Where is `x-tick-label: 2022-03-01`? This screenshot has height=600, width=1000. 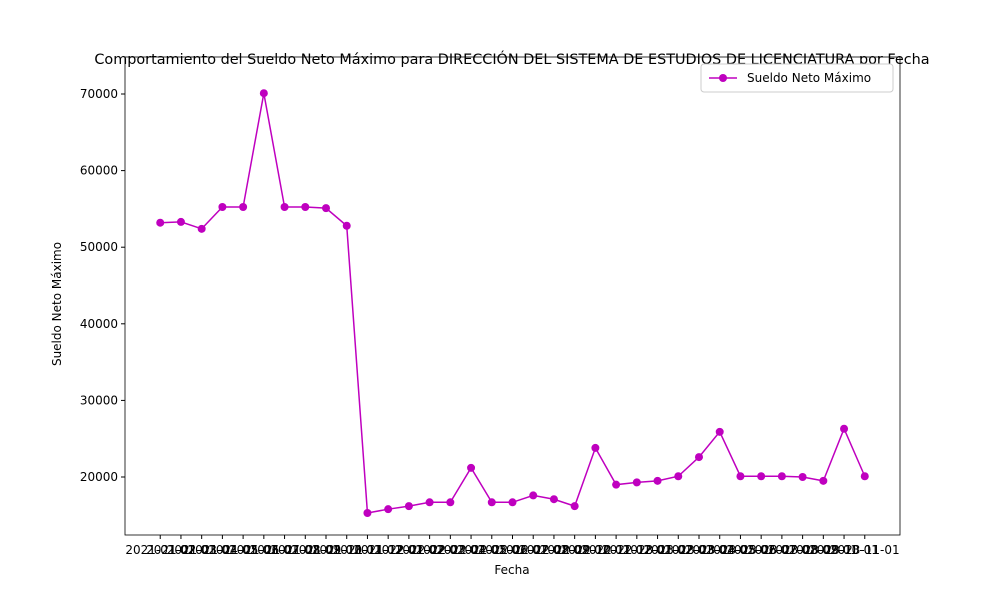 x-tick-label: 2022-03-01 is located at coordinates (450, 550).